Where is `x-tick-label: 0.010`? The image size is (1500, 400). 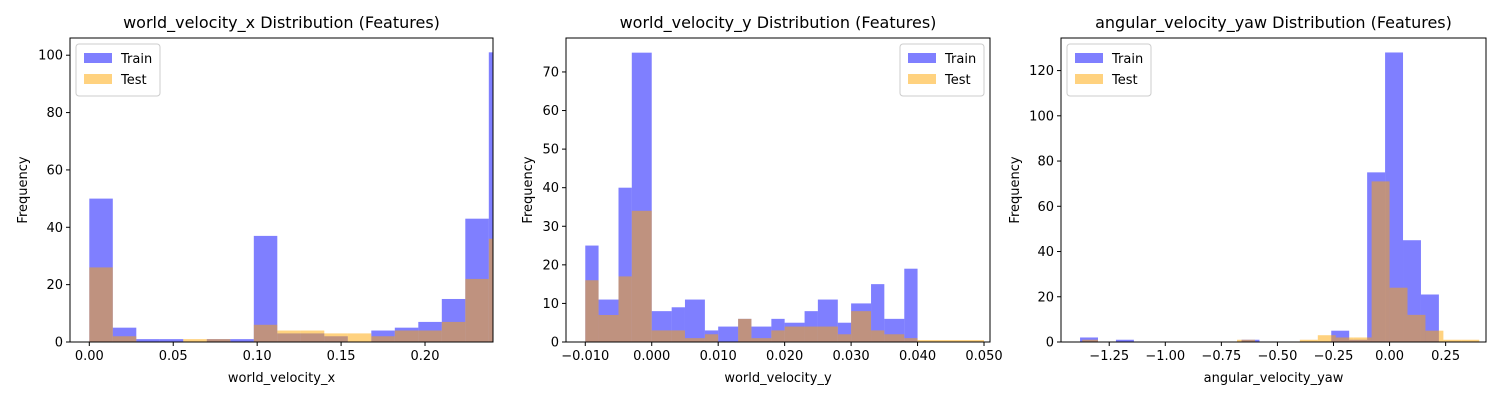
x-tick-label: 0.010 is located at coordinates (718, 356).